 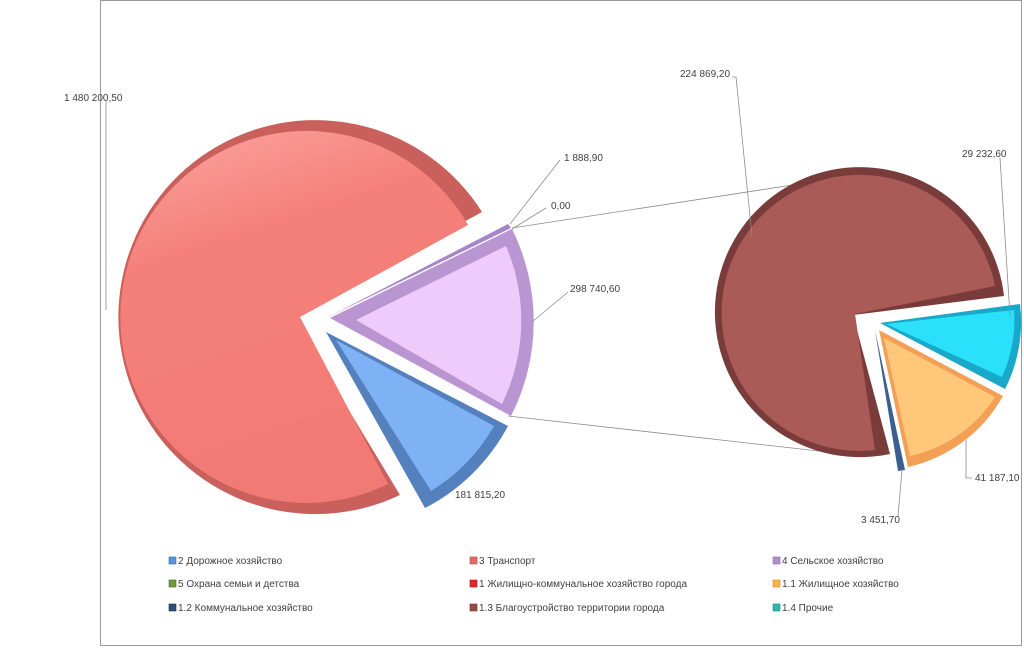 What do you see at coordinates (172, 560) in the screenshot?
I see `legend-swatch-roads` at bounding box center [172, 560].